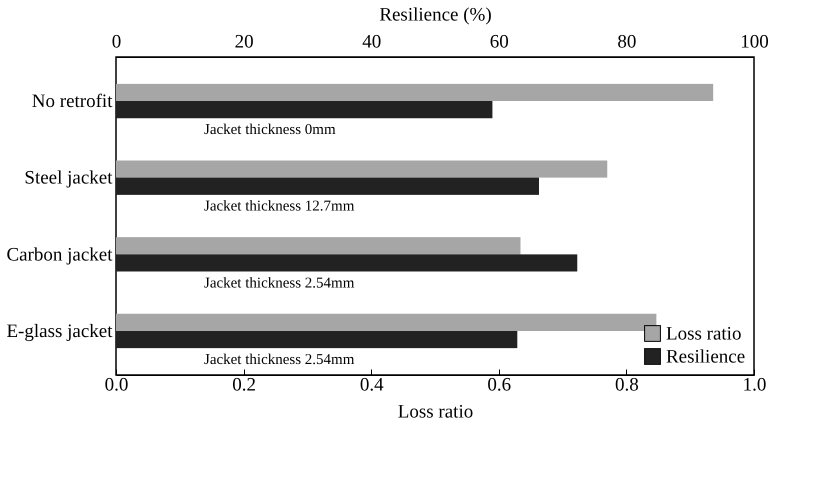 This screenshot has height=486, width=834. I want to click on x2-tick-label: 80, so click(626, 42).